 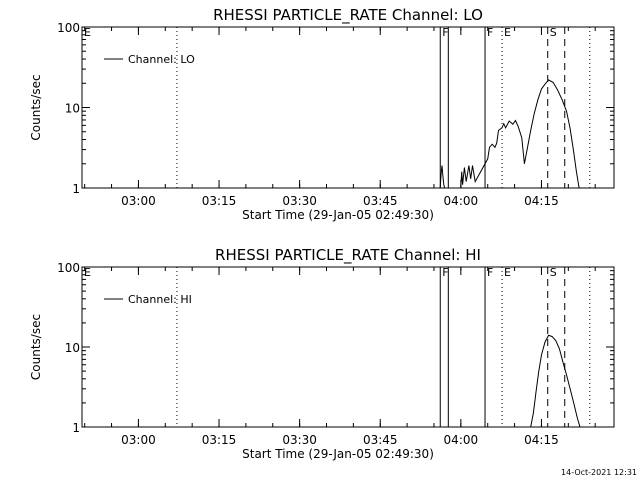 What do you see at coordinates (348, 15) in the screenshot?
I see `chart-title: RHESSI PARTICLE_RATE Channel: LO` at bounding box center [348, 15].